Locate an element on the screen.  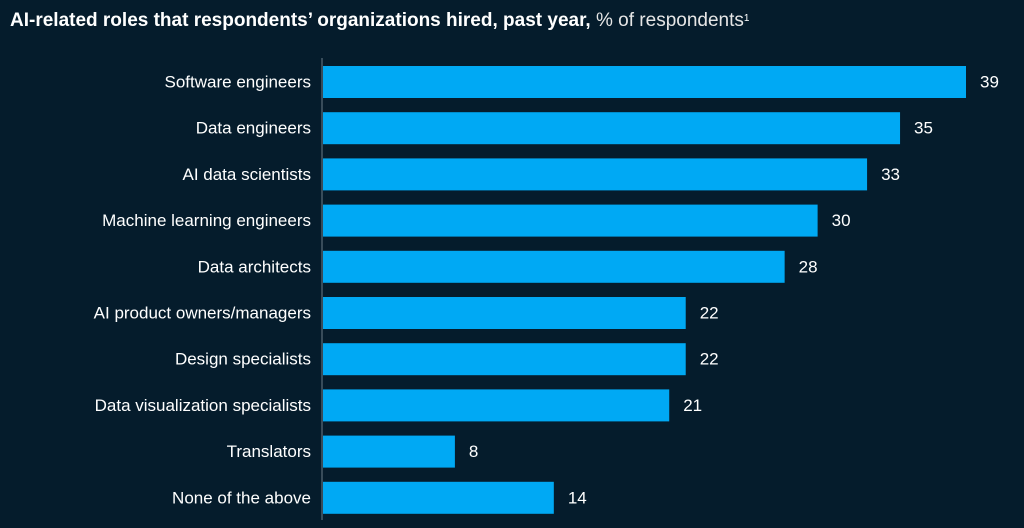
category-label: Translators is located at coordinates (269, 451).